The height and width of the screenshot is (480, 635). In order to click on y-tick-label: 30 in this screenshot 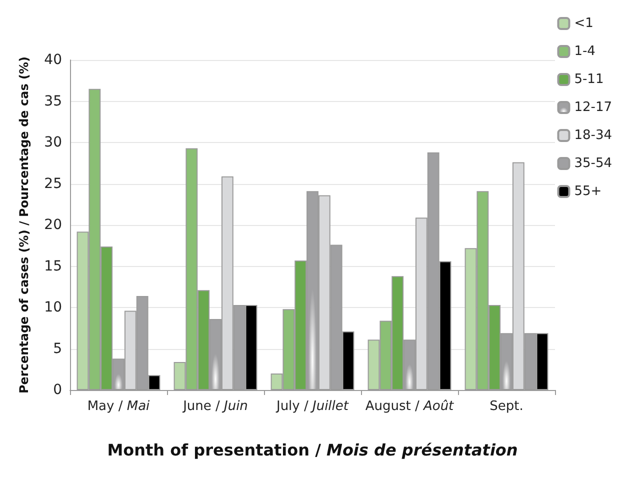, I will do `click(53, 142)`.